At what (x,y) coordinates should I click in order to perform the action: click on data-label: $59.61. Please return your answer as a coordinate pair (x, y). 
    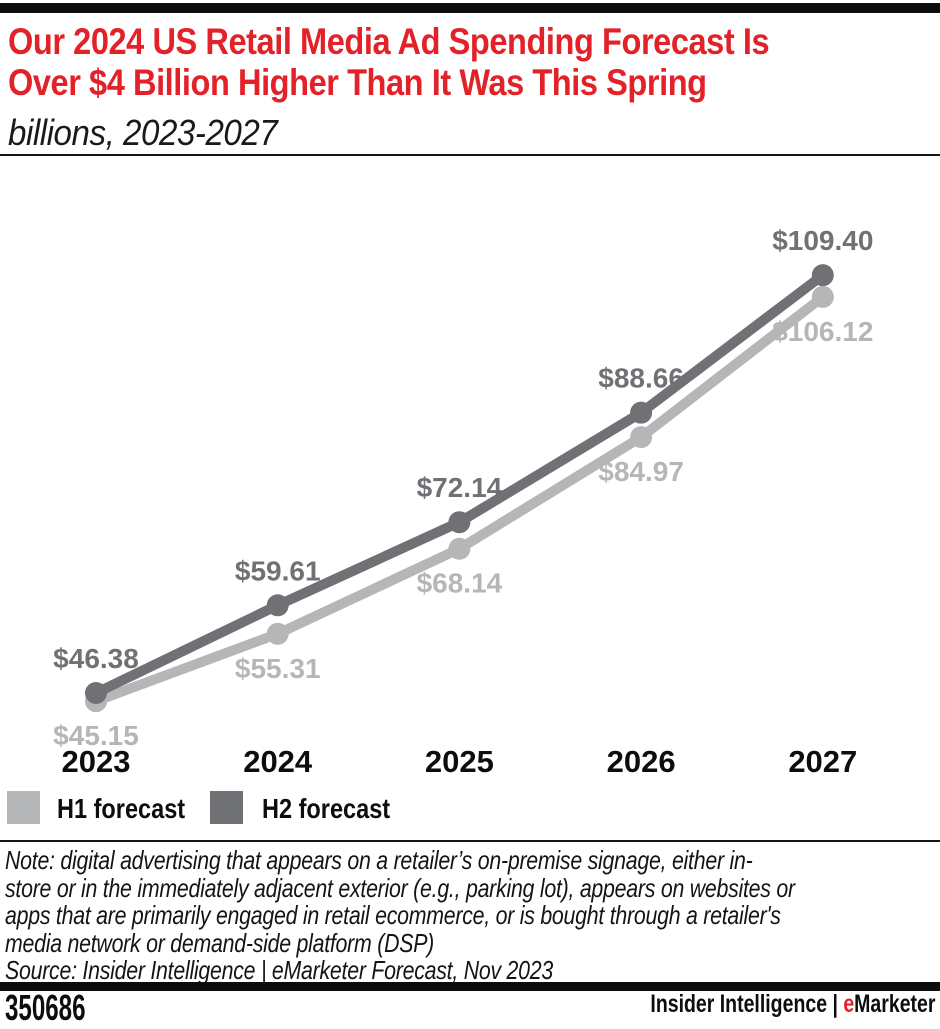
    Looking at the image, I should click on (278, 570).